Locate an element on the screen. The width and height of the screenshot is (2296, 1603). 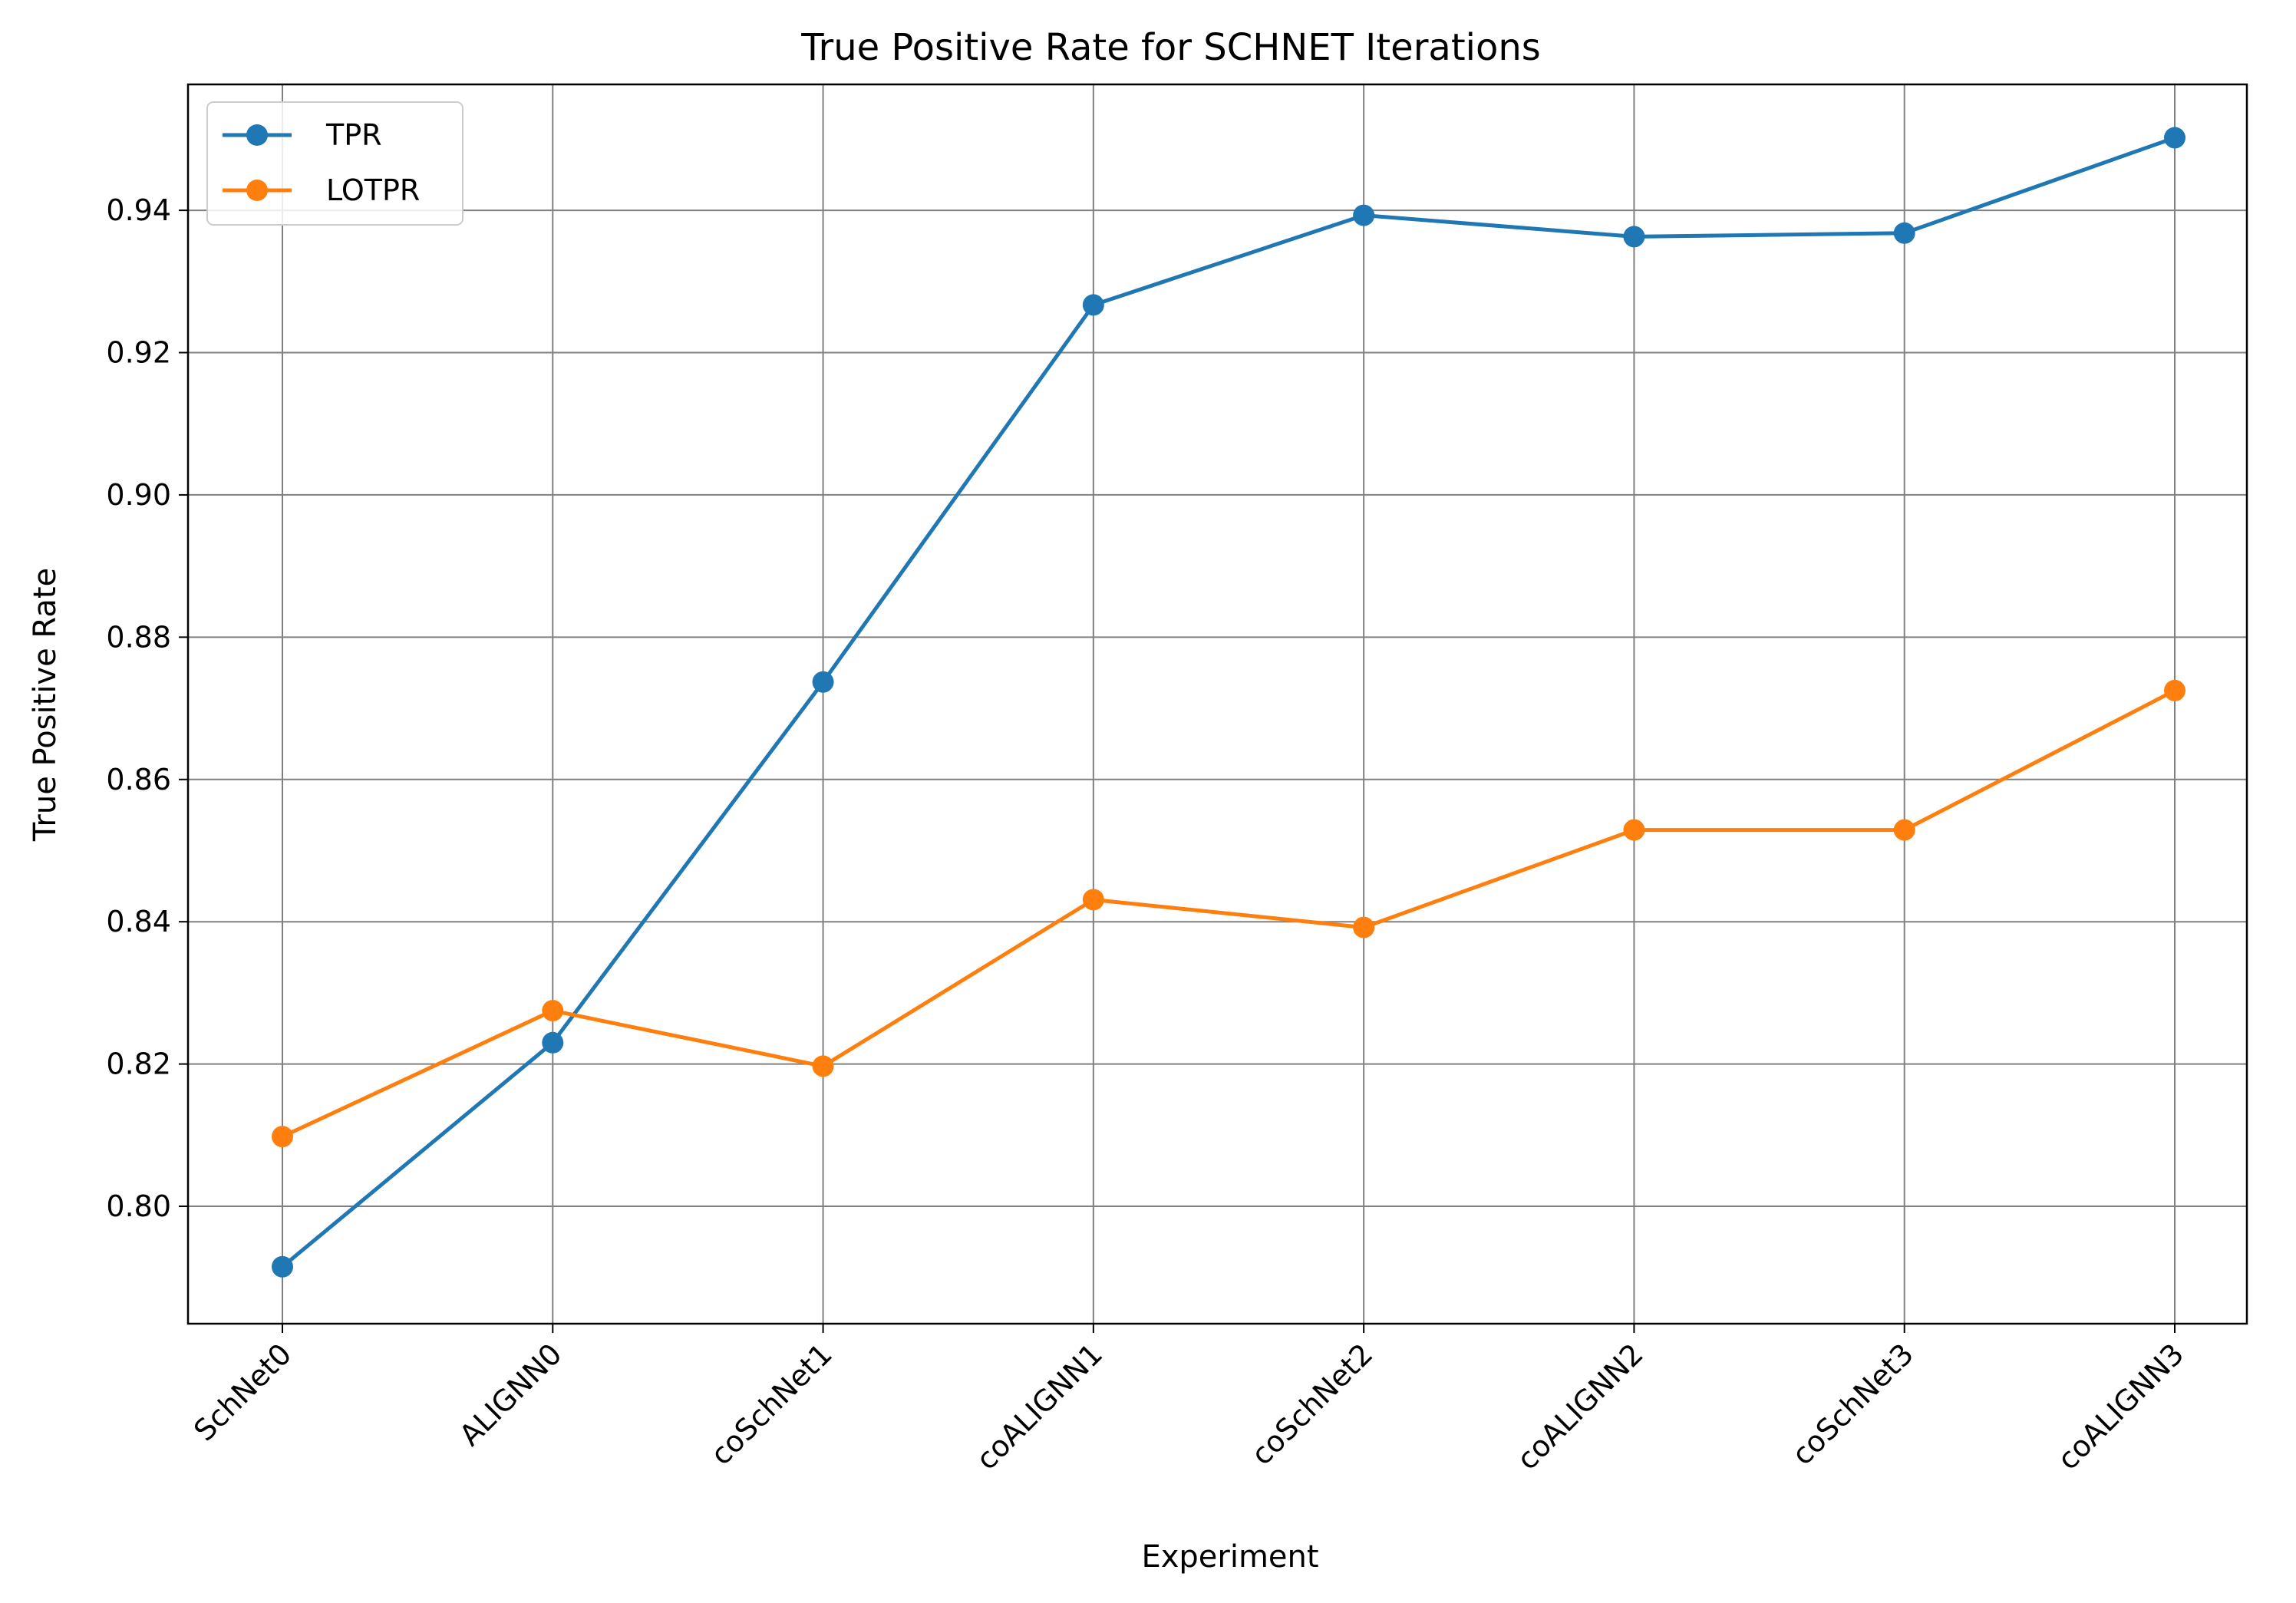
x-tick-label: coALIGNN1 is located at coordinates (1039, 1406).